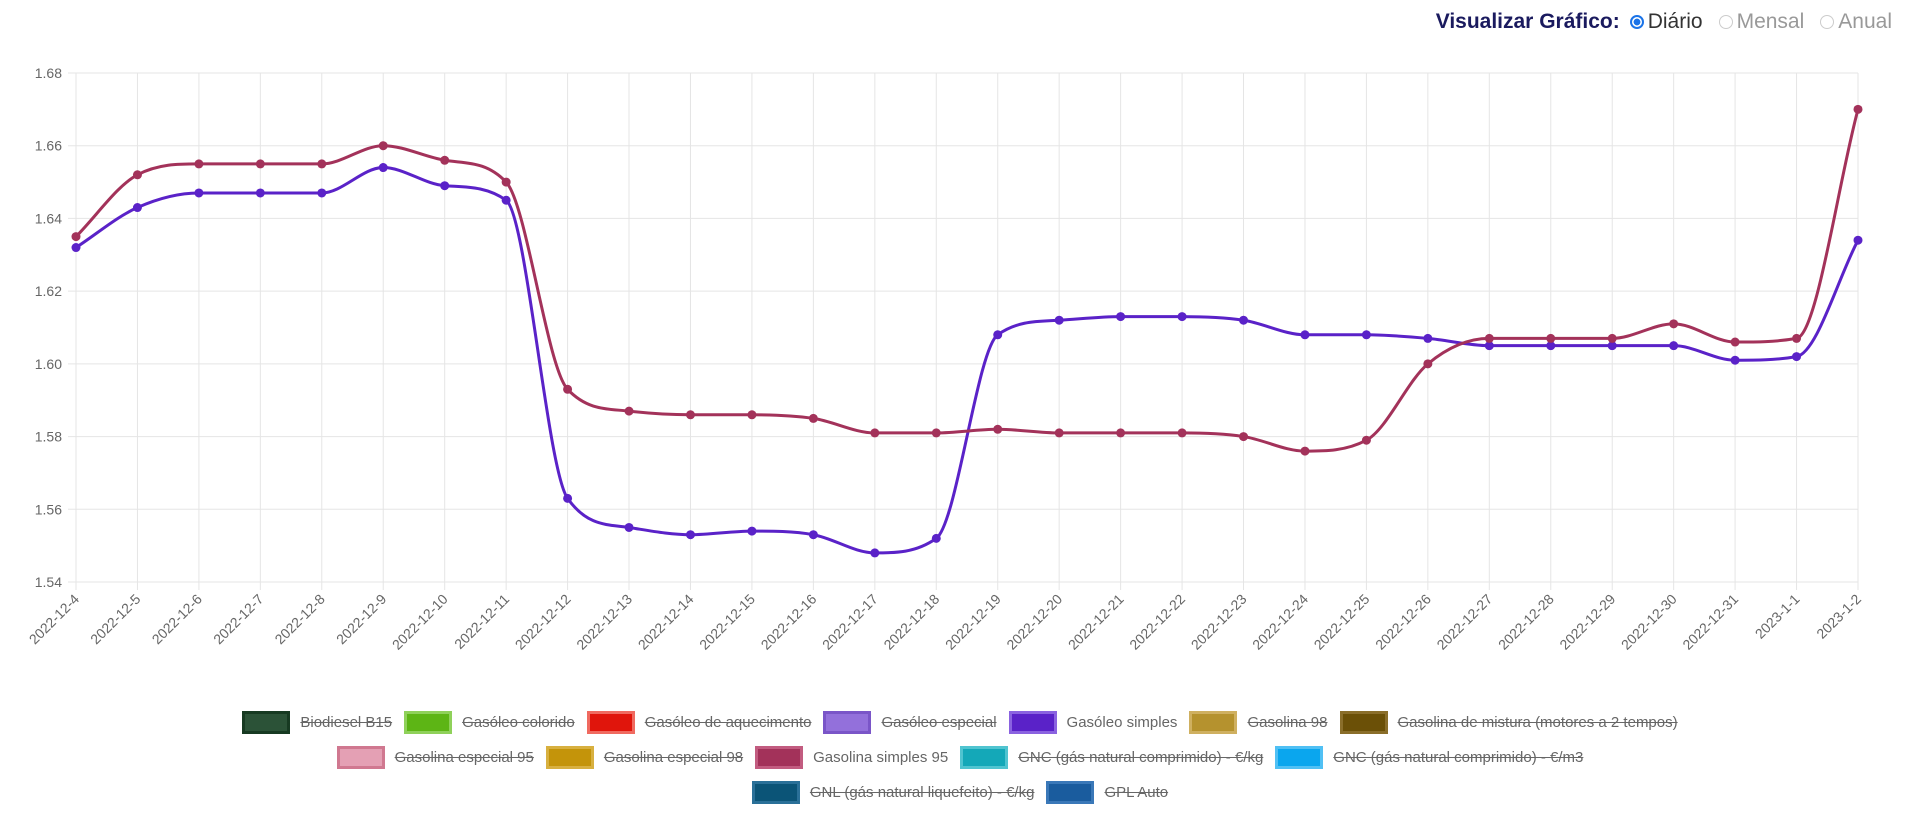 The width and height of the screenshot is (1920, 822). I want to click on y-tick-label: 1.60, so click(48, 364).